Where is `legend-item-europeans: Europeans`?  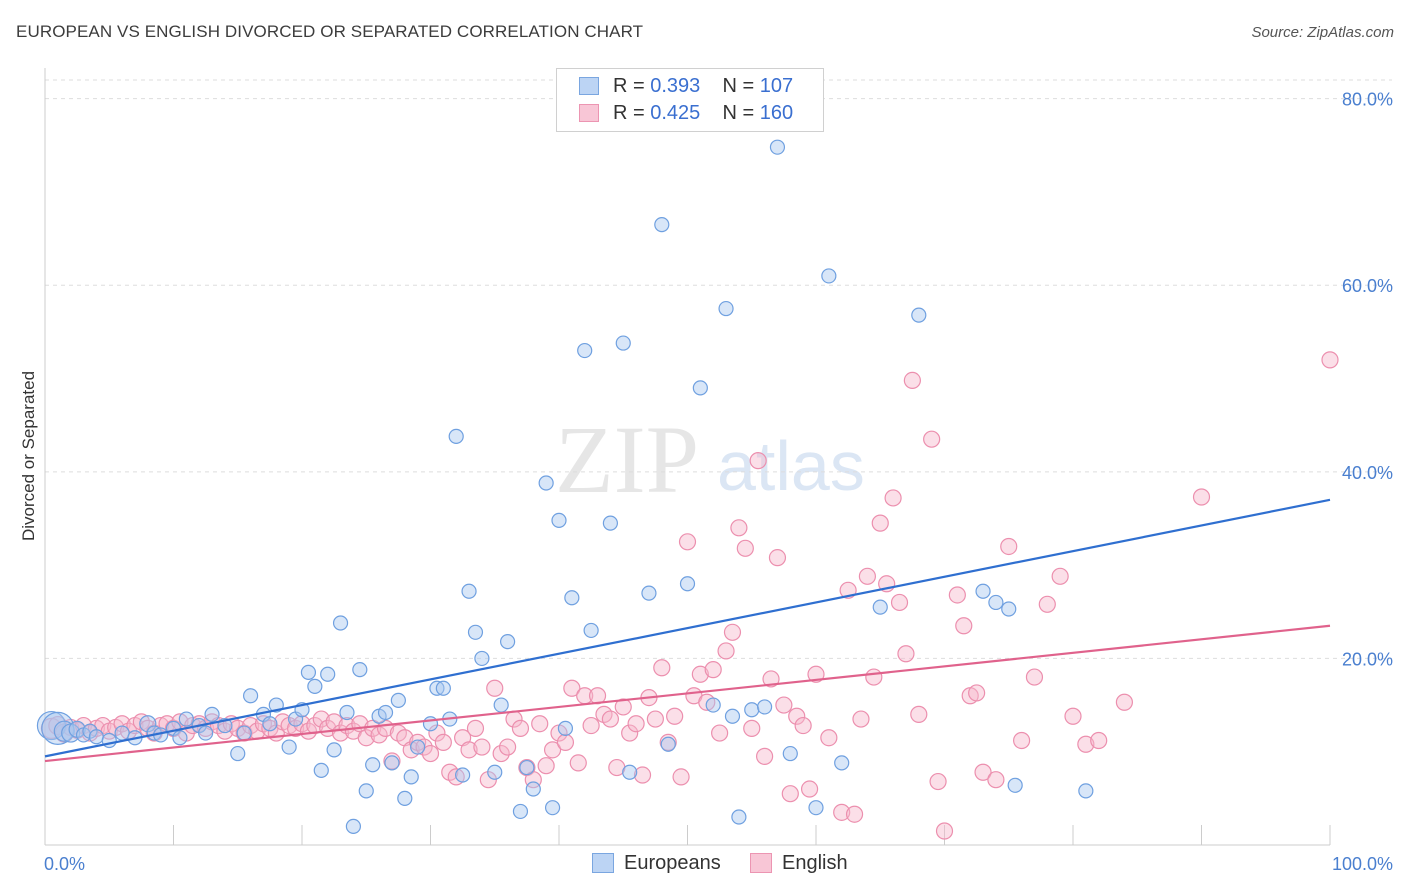 legend-item-europeans: Europeans is located at coordinates (656, 864).